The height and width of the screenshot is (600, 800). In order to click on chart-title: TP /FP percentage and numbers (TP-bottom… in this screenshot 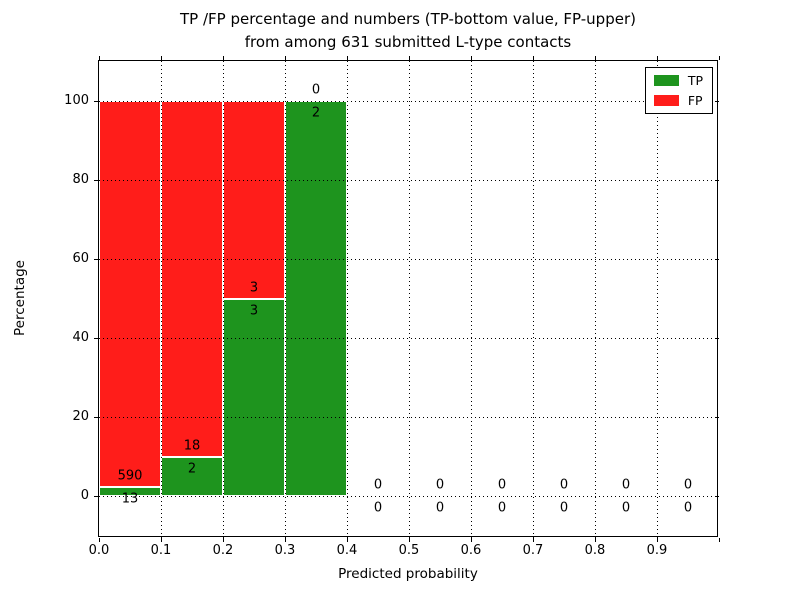, I will do `click(408, 31)`.